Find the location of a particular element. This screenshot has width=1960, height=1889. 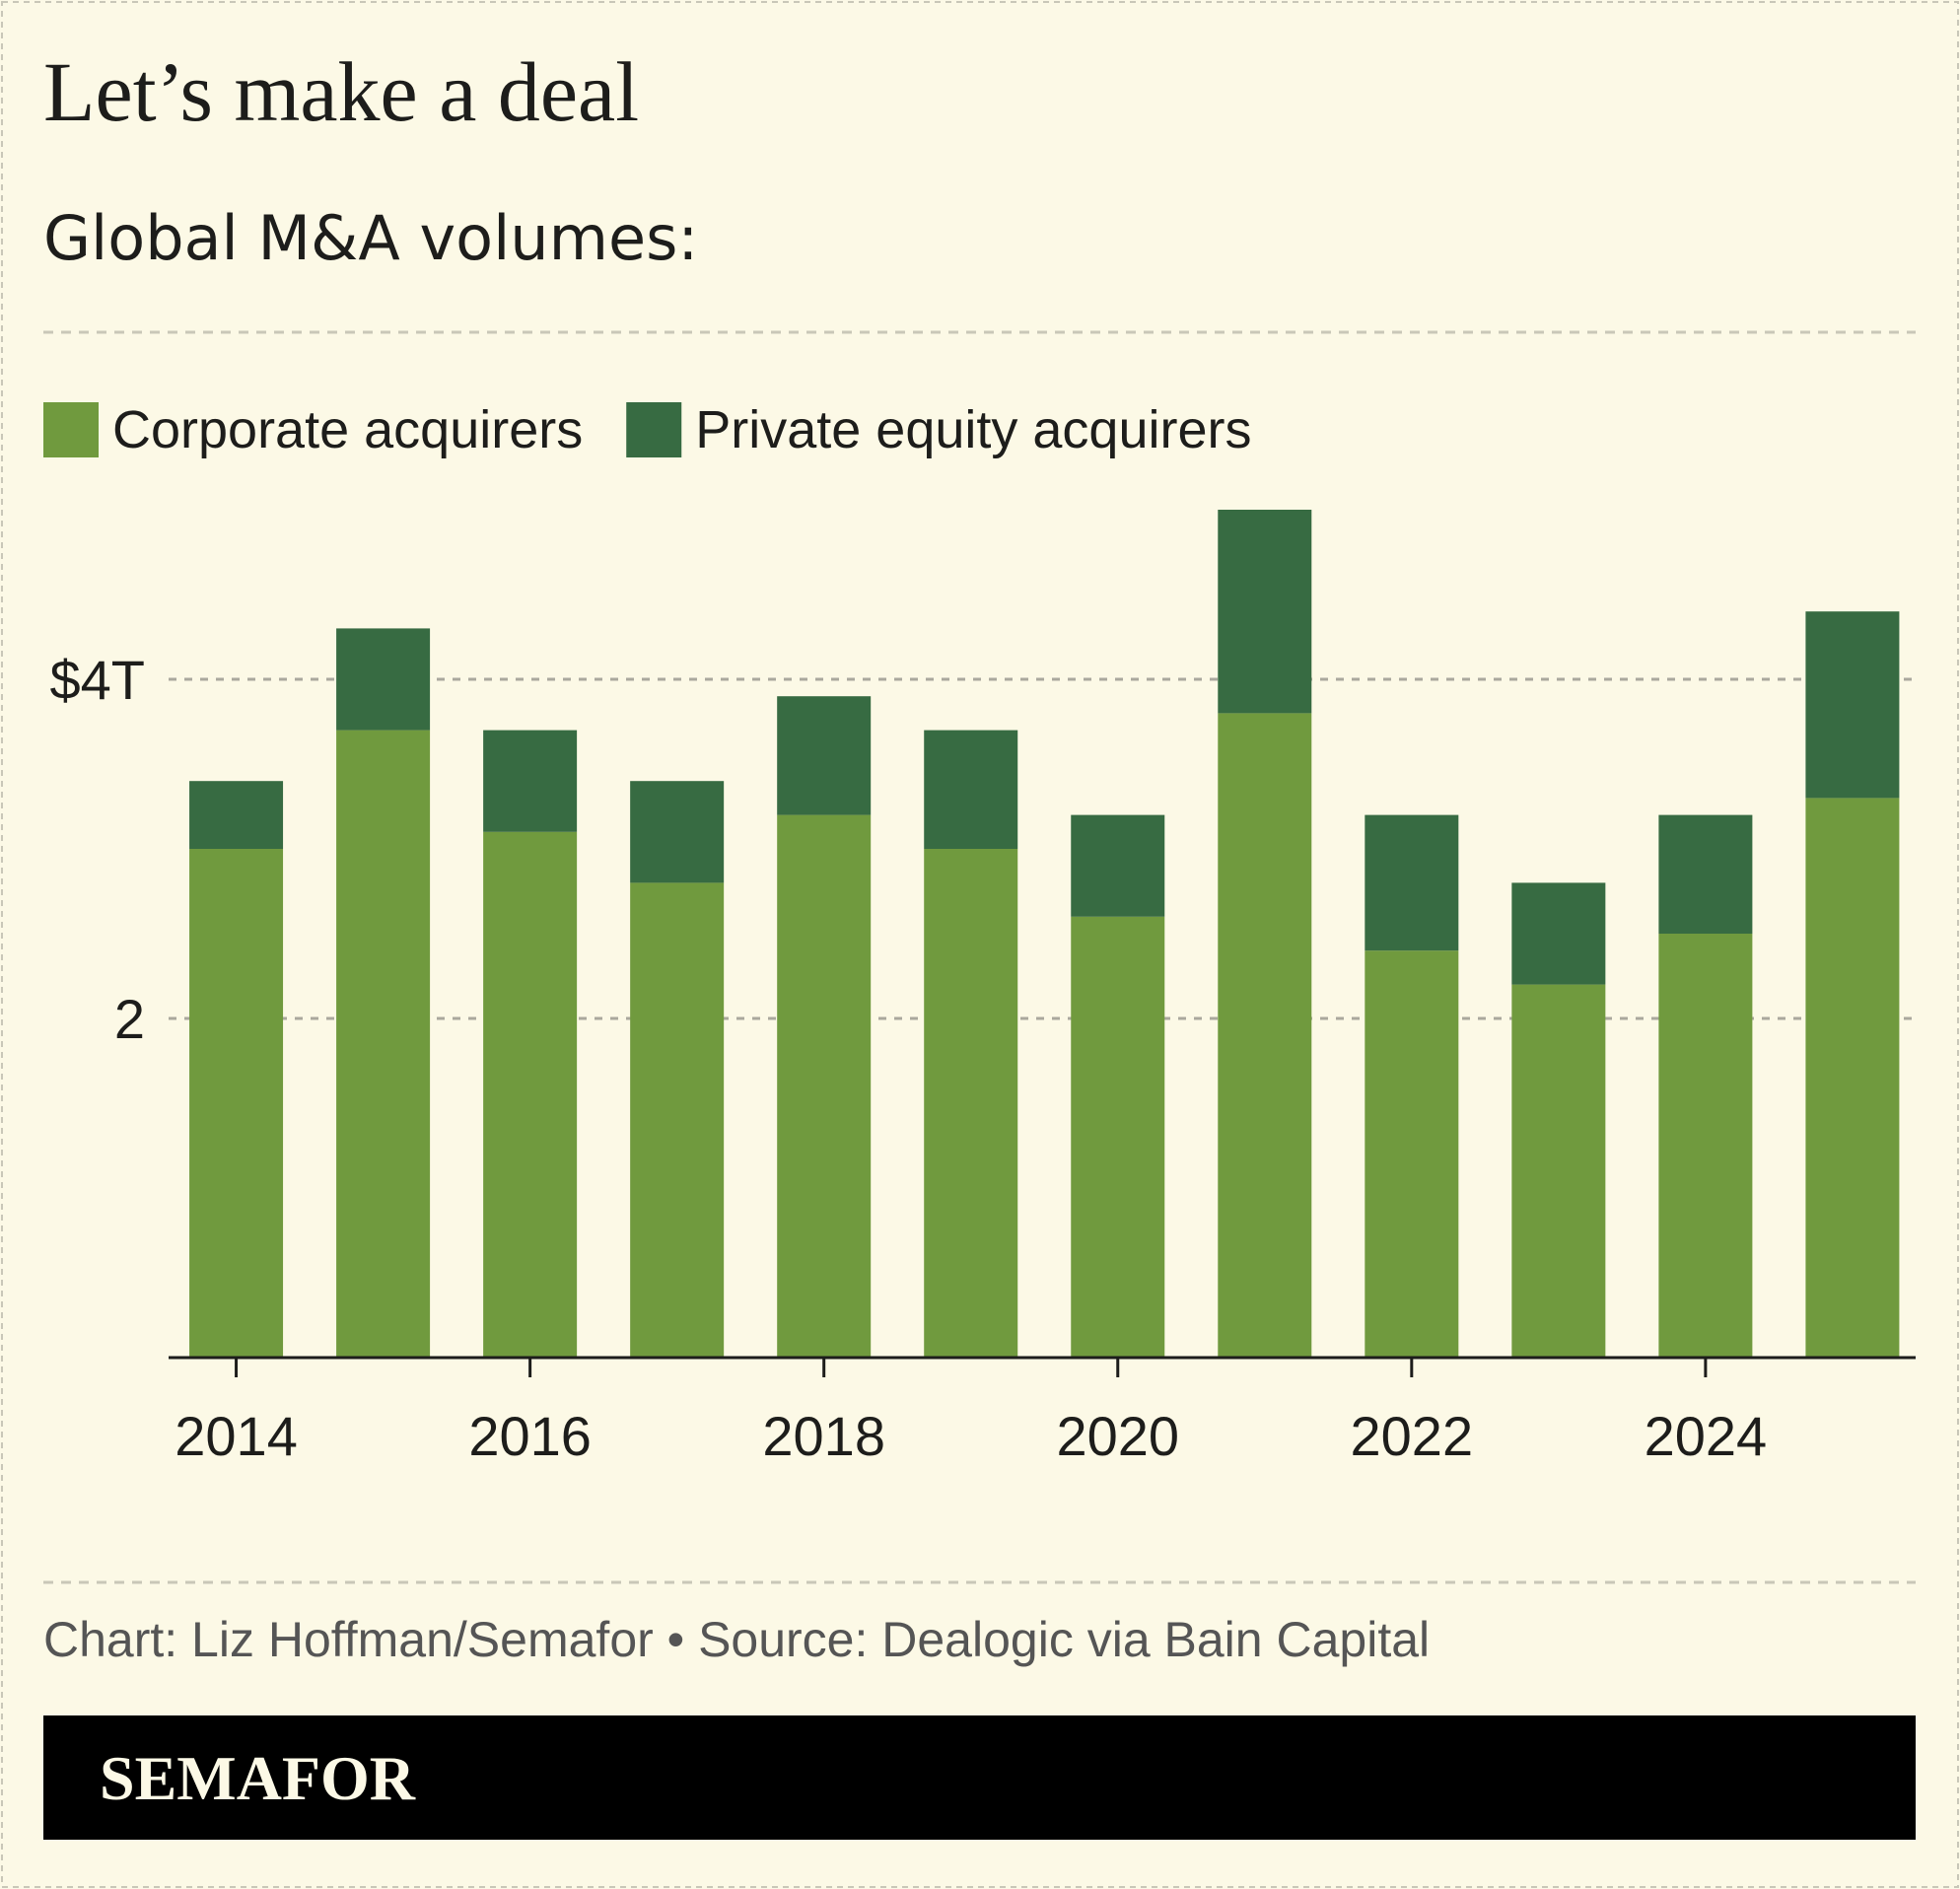

legend-label: Corporate acquirers is located at coordinates (347, 429).